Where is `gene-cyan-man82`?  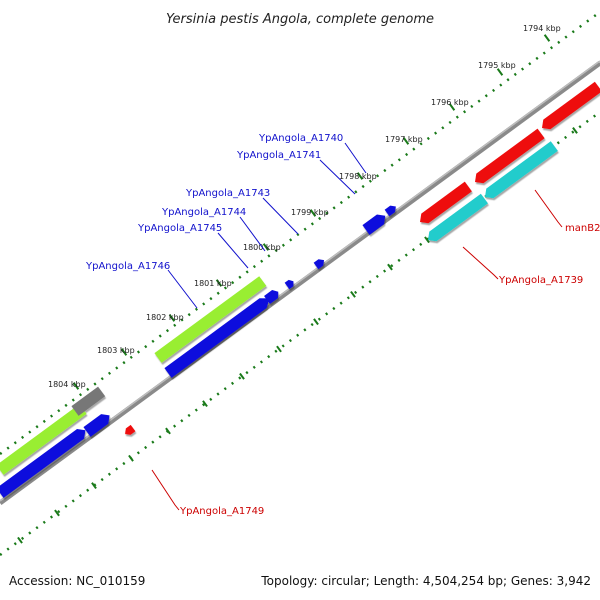
gene-cyan-man82 is located at coordinates (519, 171).